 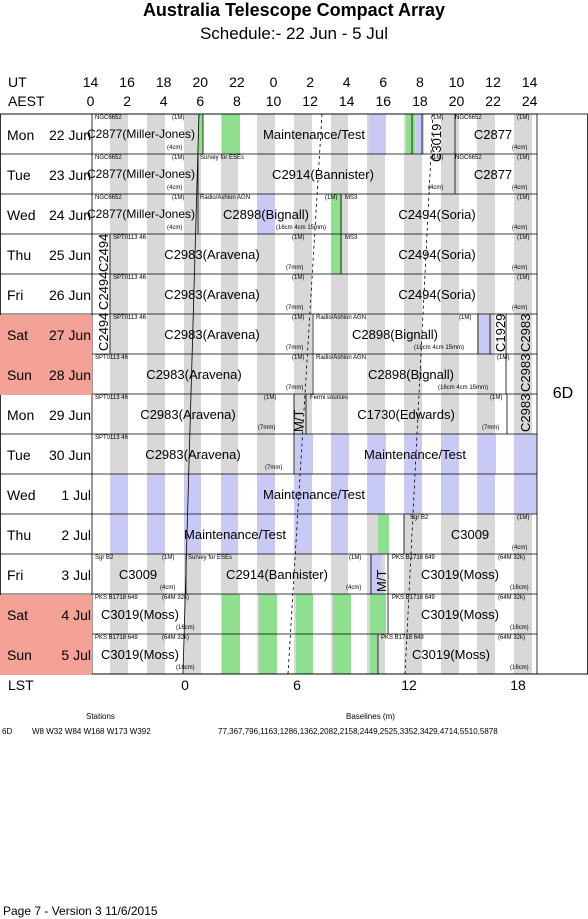 What do you see at coordinates (103, 252) in the screenshot?
I see `project-label-vertical: C2494` at bounding box center [103, 252].